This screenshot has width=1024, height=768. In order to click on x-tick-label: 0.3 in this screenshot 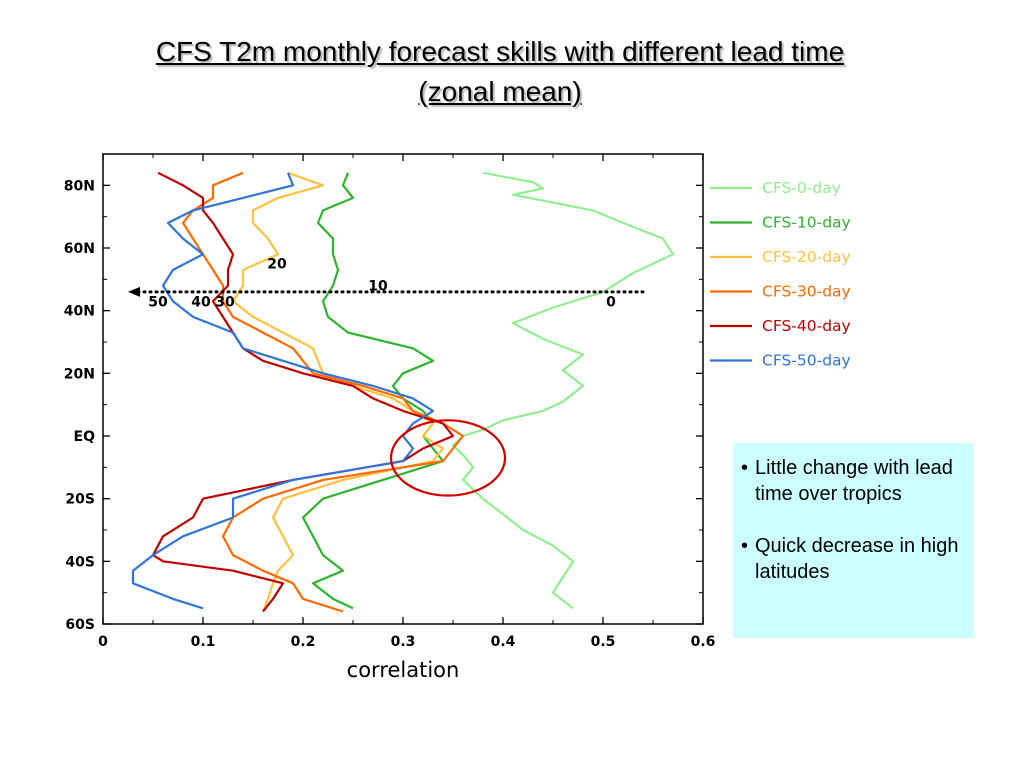, I will do `click(403, 642)`.